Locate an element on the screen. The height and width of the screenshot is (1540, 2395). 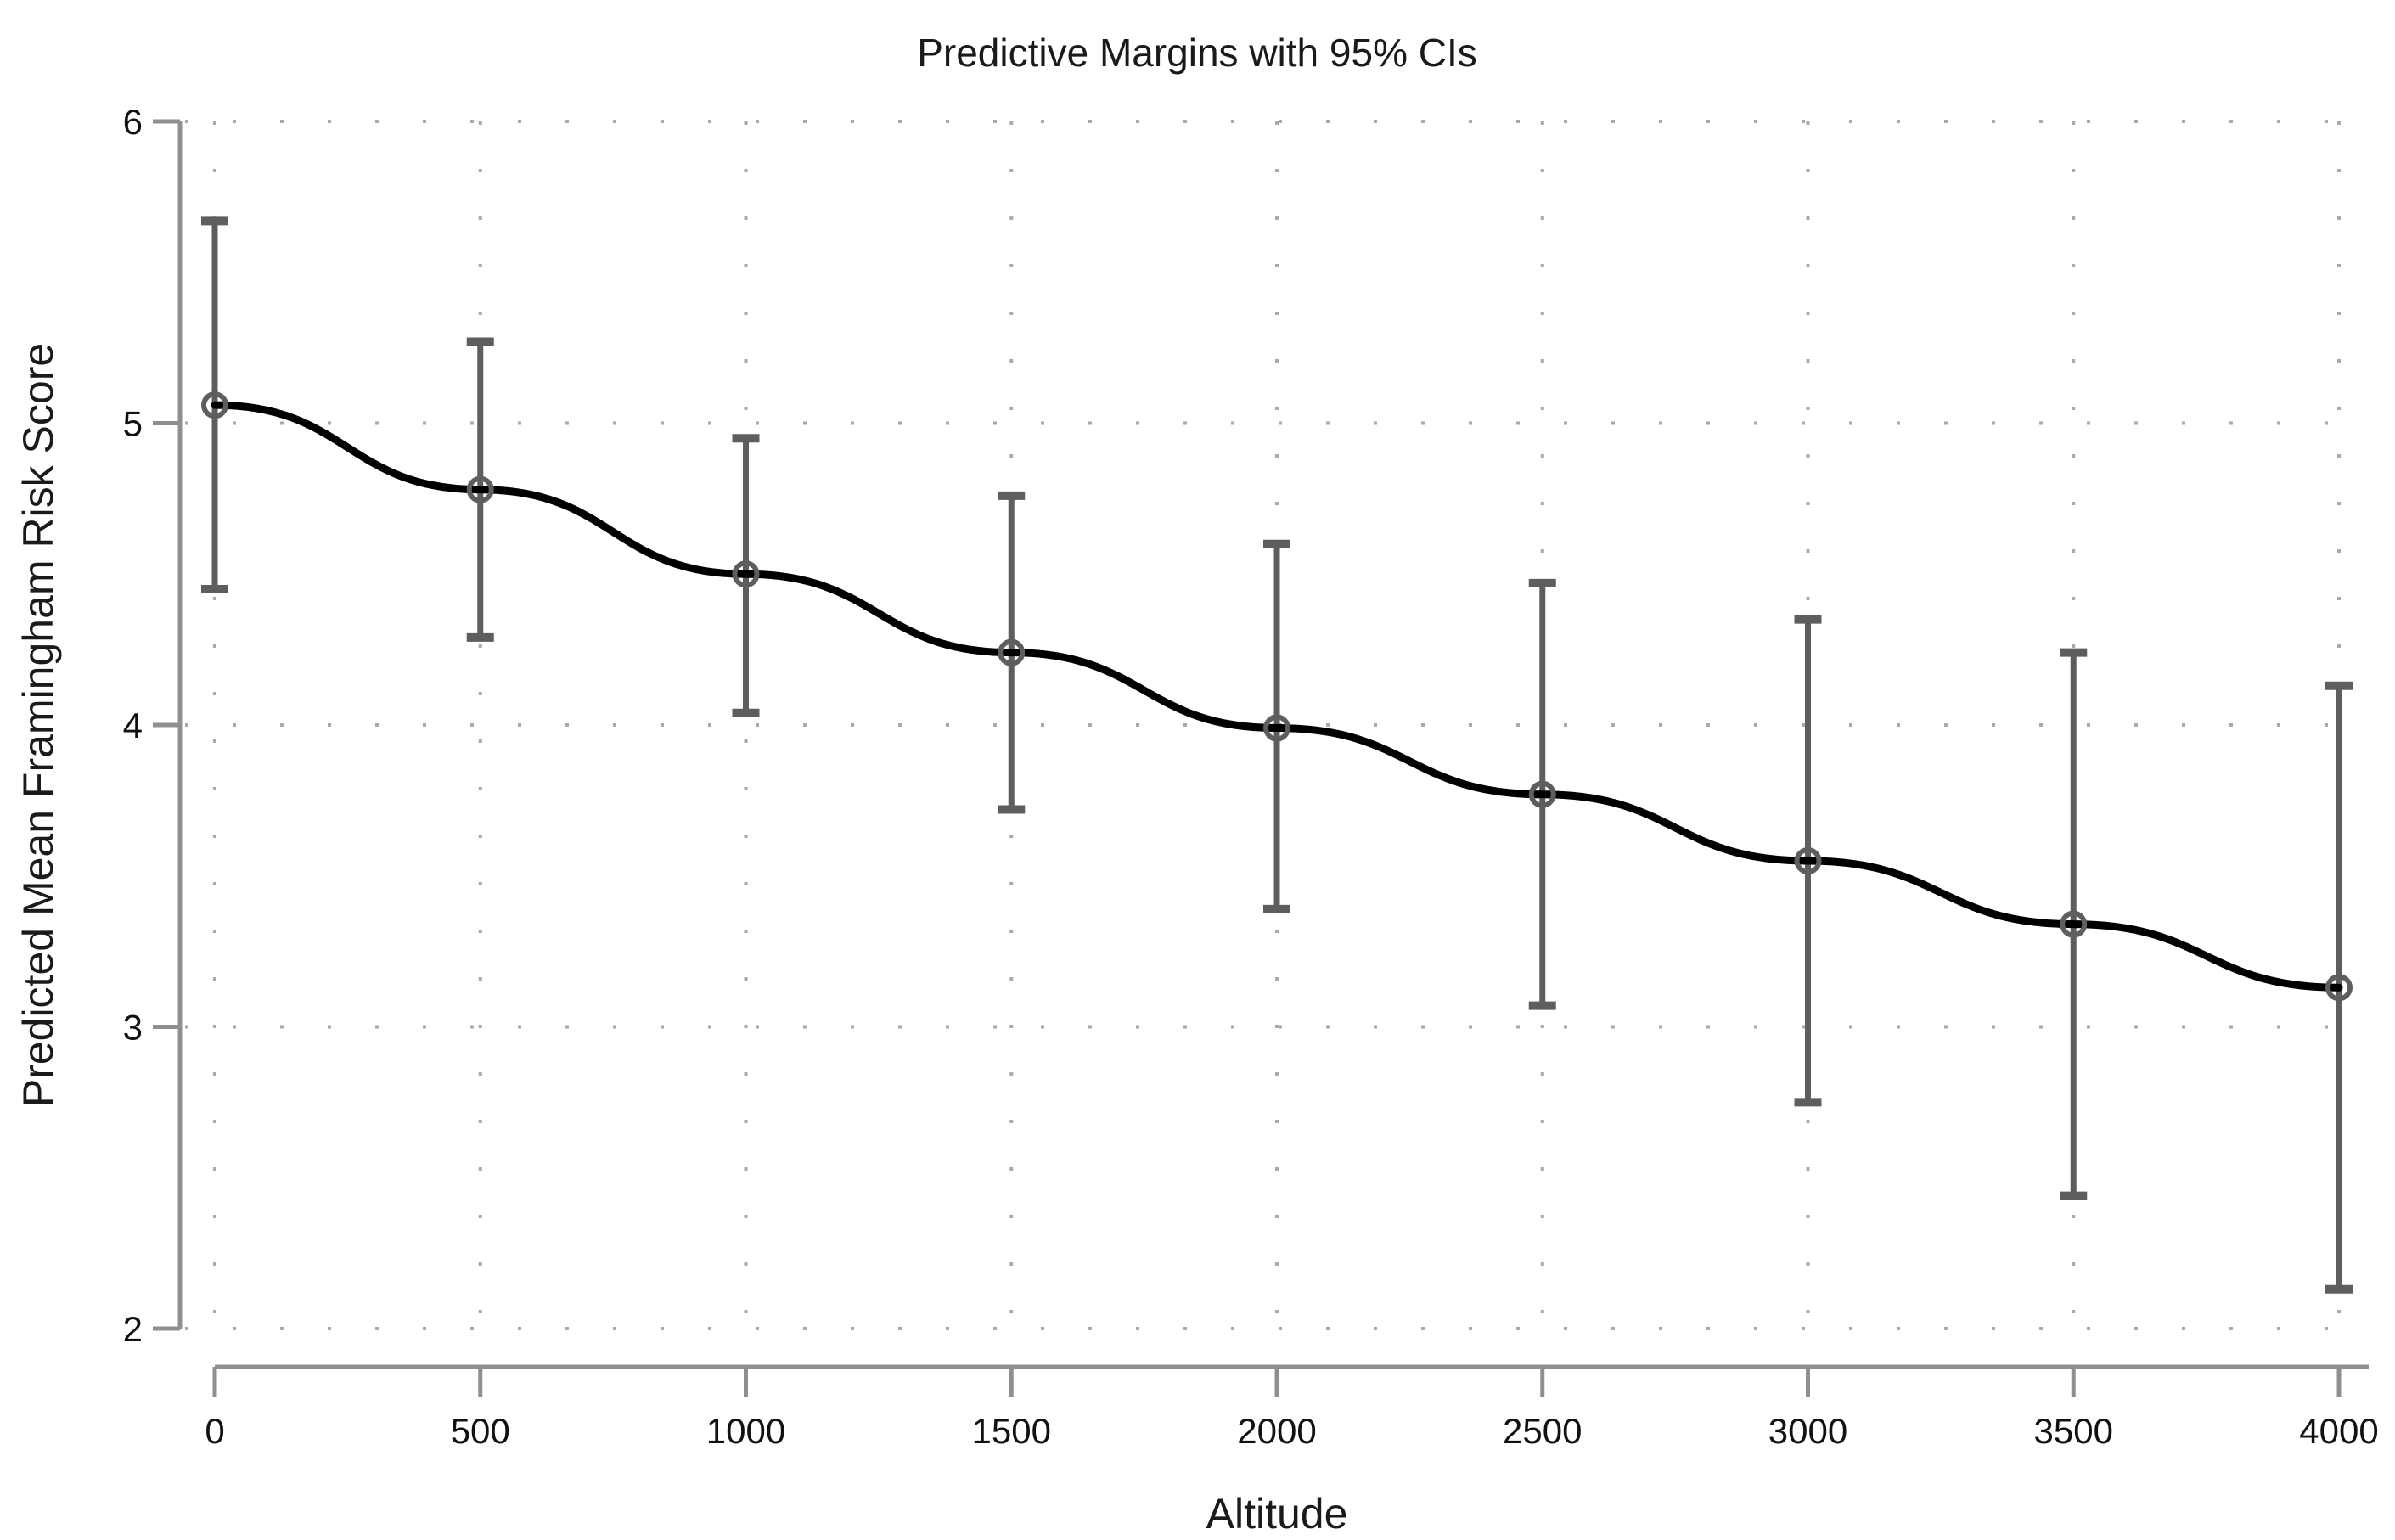
x-tick-label: 1000 is located at coordinates (745, 1431).